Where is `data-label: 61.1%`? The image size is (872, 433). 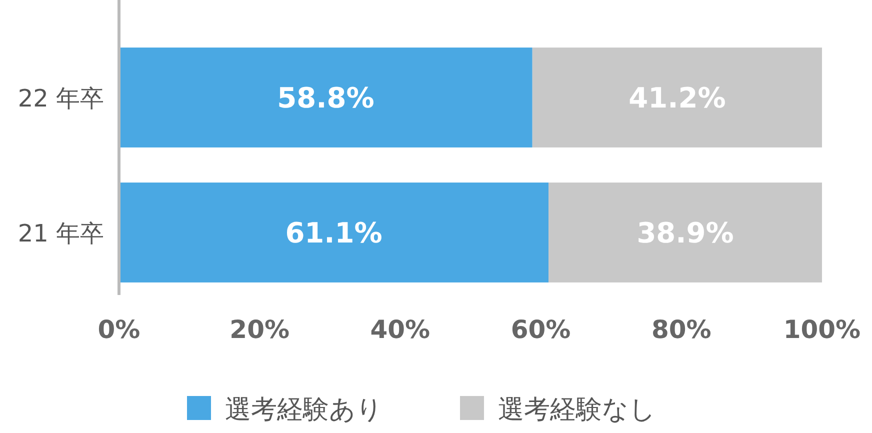
data-label: 61.1% is located at coordinates (333, 233).